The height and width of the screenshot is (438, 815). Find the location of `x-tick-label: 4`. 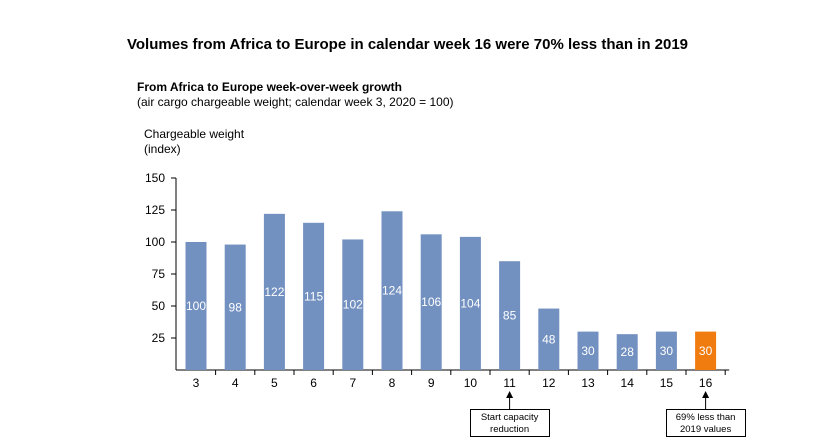

x-tick-label: 4 is located at coordinates (235, 383).